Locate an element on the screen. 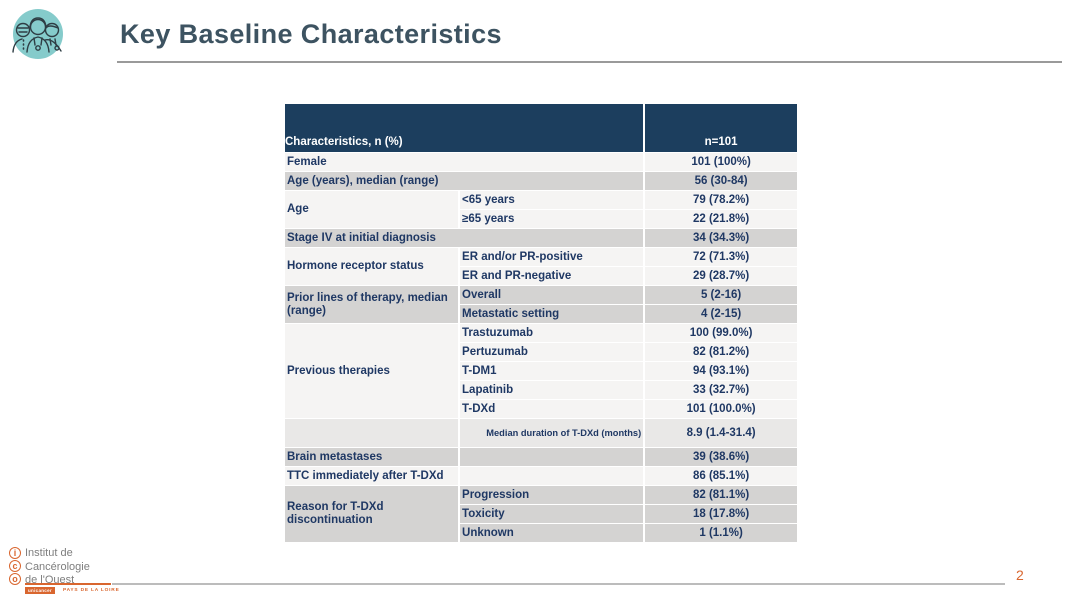  value-cell: 5 (2-16) is located at coordinates (721, 295).